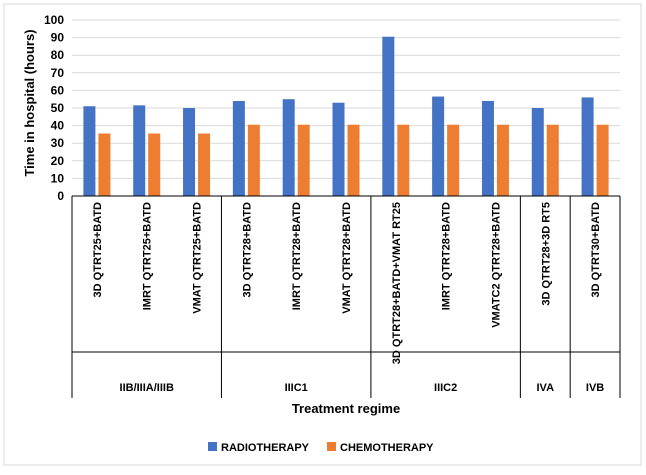  What do you see at coordinates (58, 161) in the screenshot?
I see `y-tick-label: 20` at bounding box center [58, 161].